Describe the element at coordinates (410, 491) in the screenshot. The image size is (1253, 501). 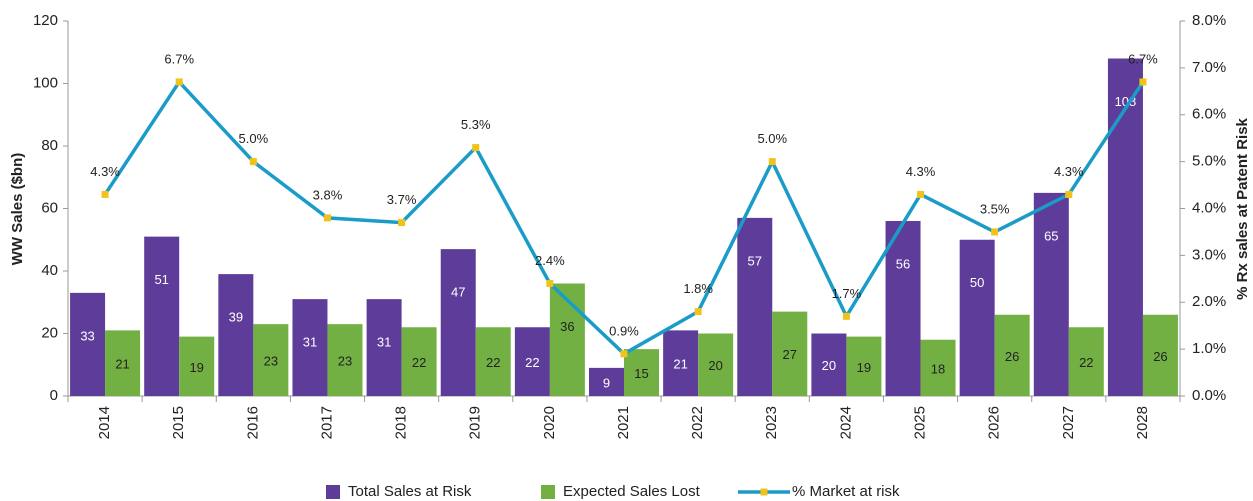
I see `legend-label: Total Sales at Risk` at that location.